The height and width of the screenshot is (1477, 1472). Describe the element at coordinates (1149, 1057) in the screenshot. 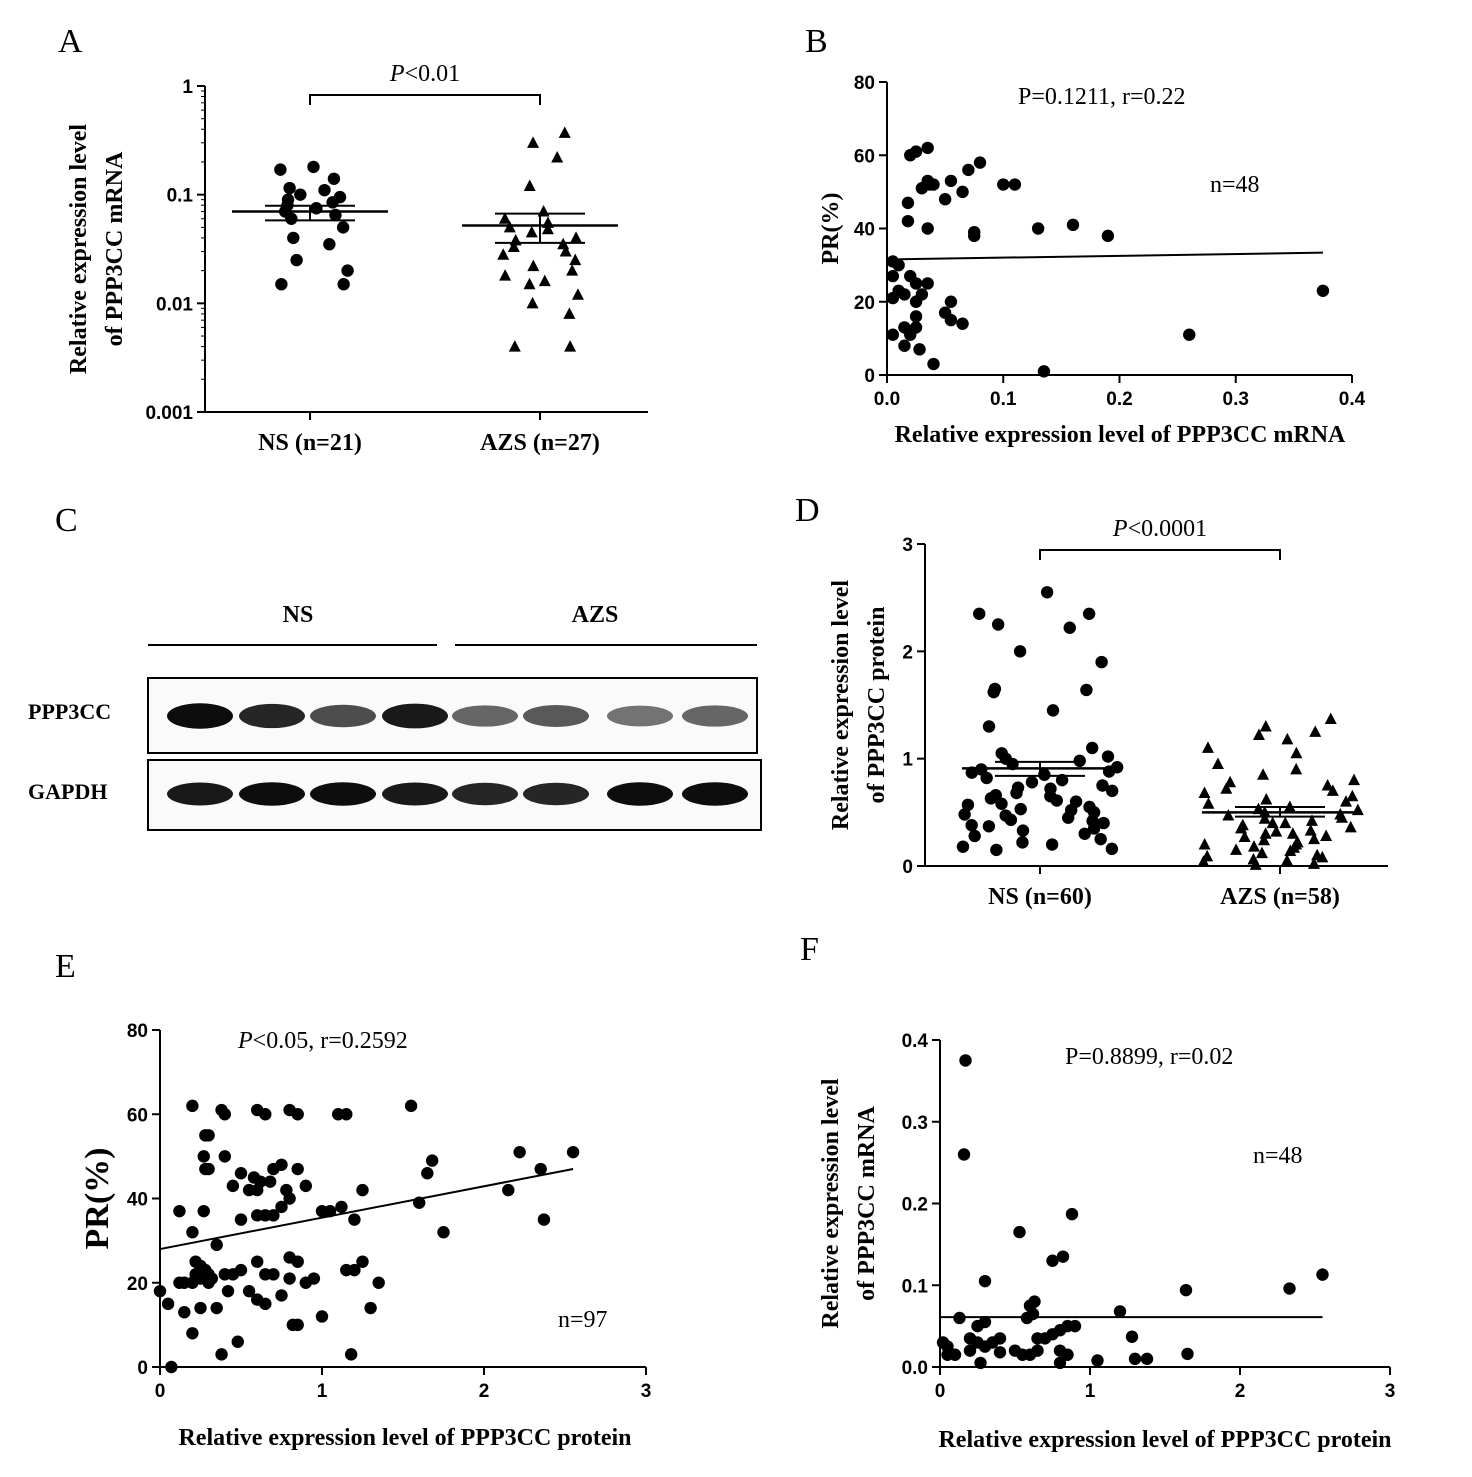

I see `stats-annotation: P=0.8899, r=0.02` at that location.